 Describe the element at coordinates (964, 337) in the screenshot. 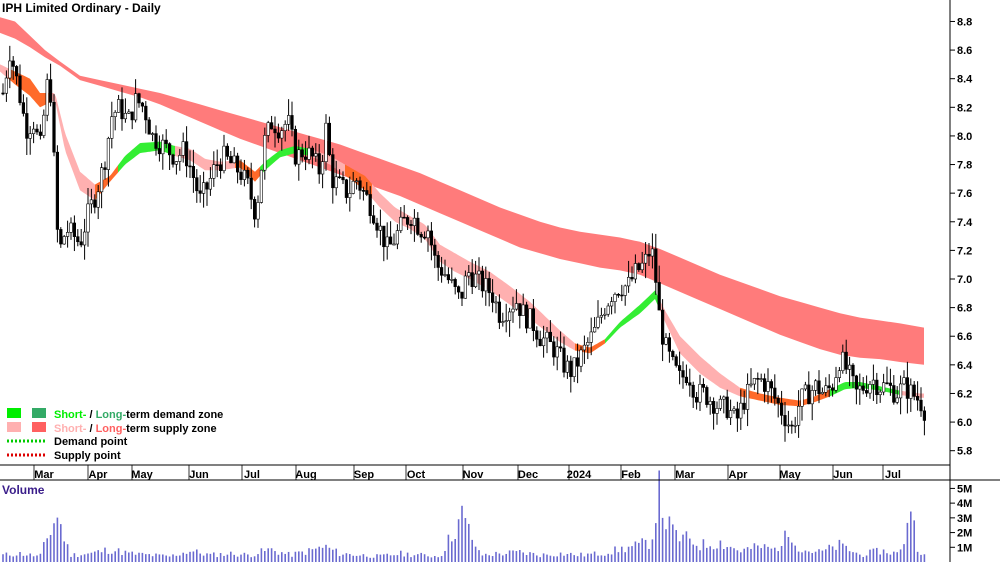

I see `price-tick-label: 6.6` at that location.